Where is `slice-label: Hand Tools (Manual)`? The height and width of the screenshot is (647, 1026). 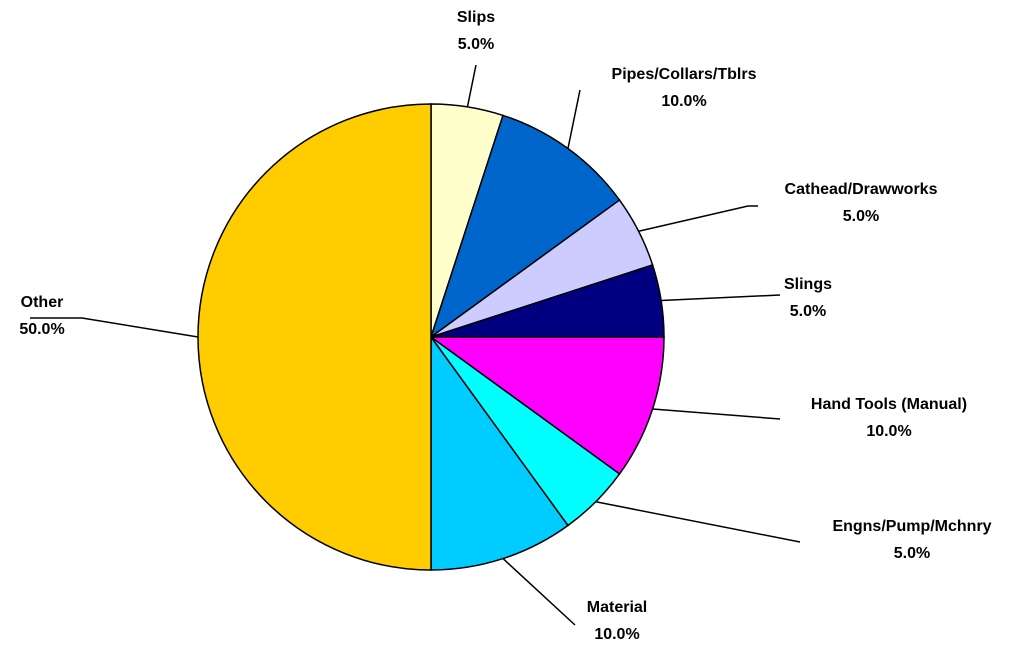
slice-label: Hand Tools (Manual) is located at coordinates (889, 404).